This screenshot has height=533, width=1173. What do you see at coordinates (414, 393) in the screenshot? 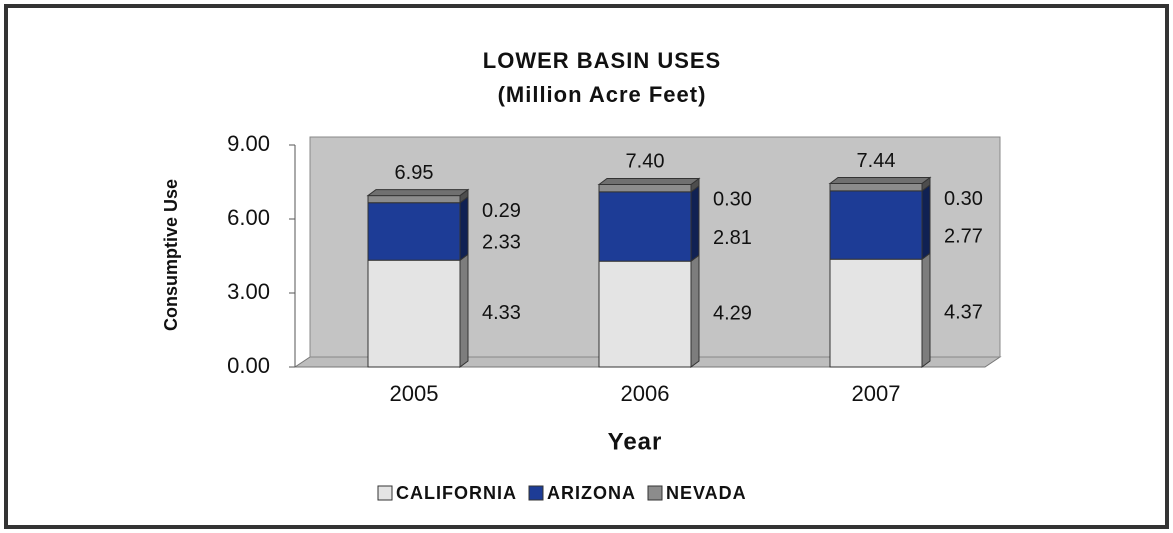
I see `x-tick-label: 2005` at bounding box center [414, 393].